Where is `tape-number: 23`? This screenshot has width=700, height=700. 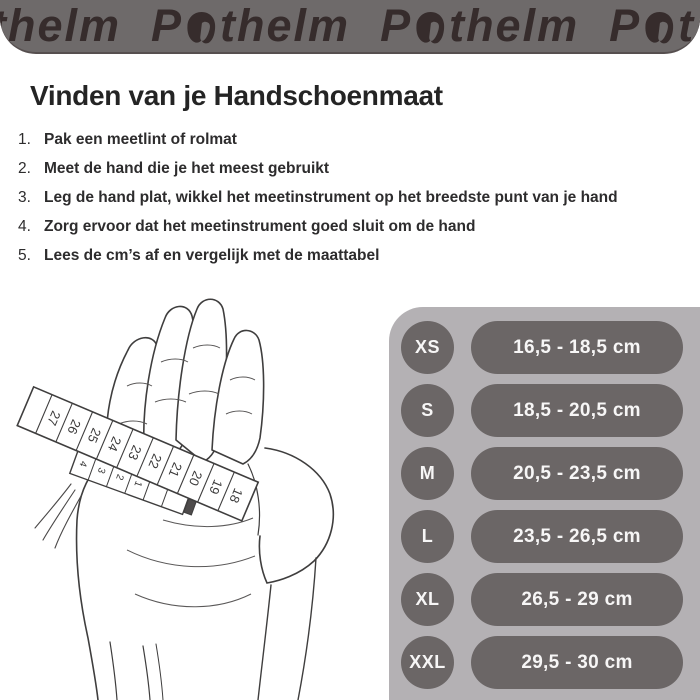
tape-number: 23 is located at coordinates (134, 452).